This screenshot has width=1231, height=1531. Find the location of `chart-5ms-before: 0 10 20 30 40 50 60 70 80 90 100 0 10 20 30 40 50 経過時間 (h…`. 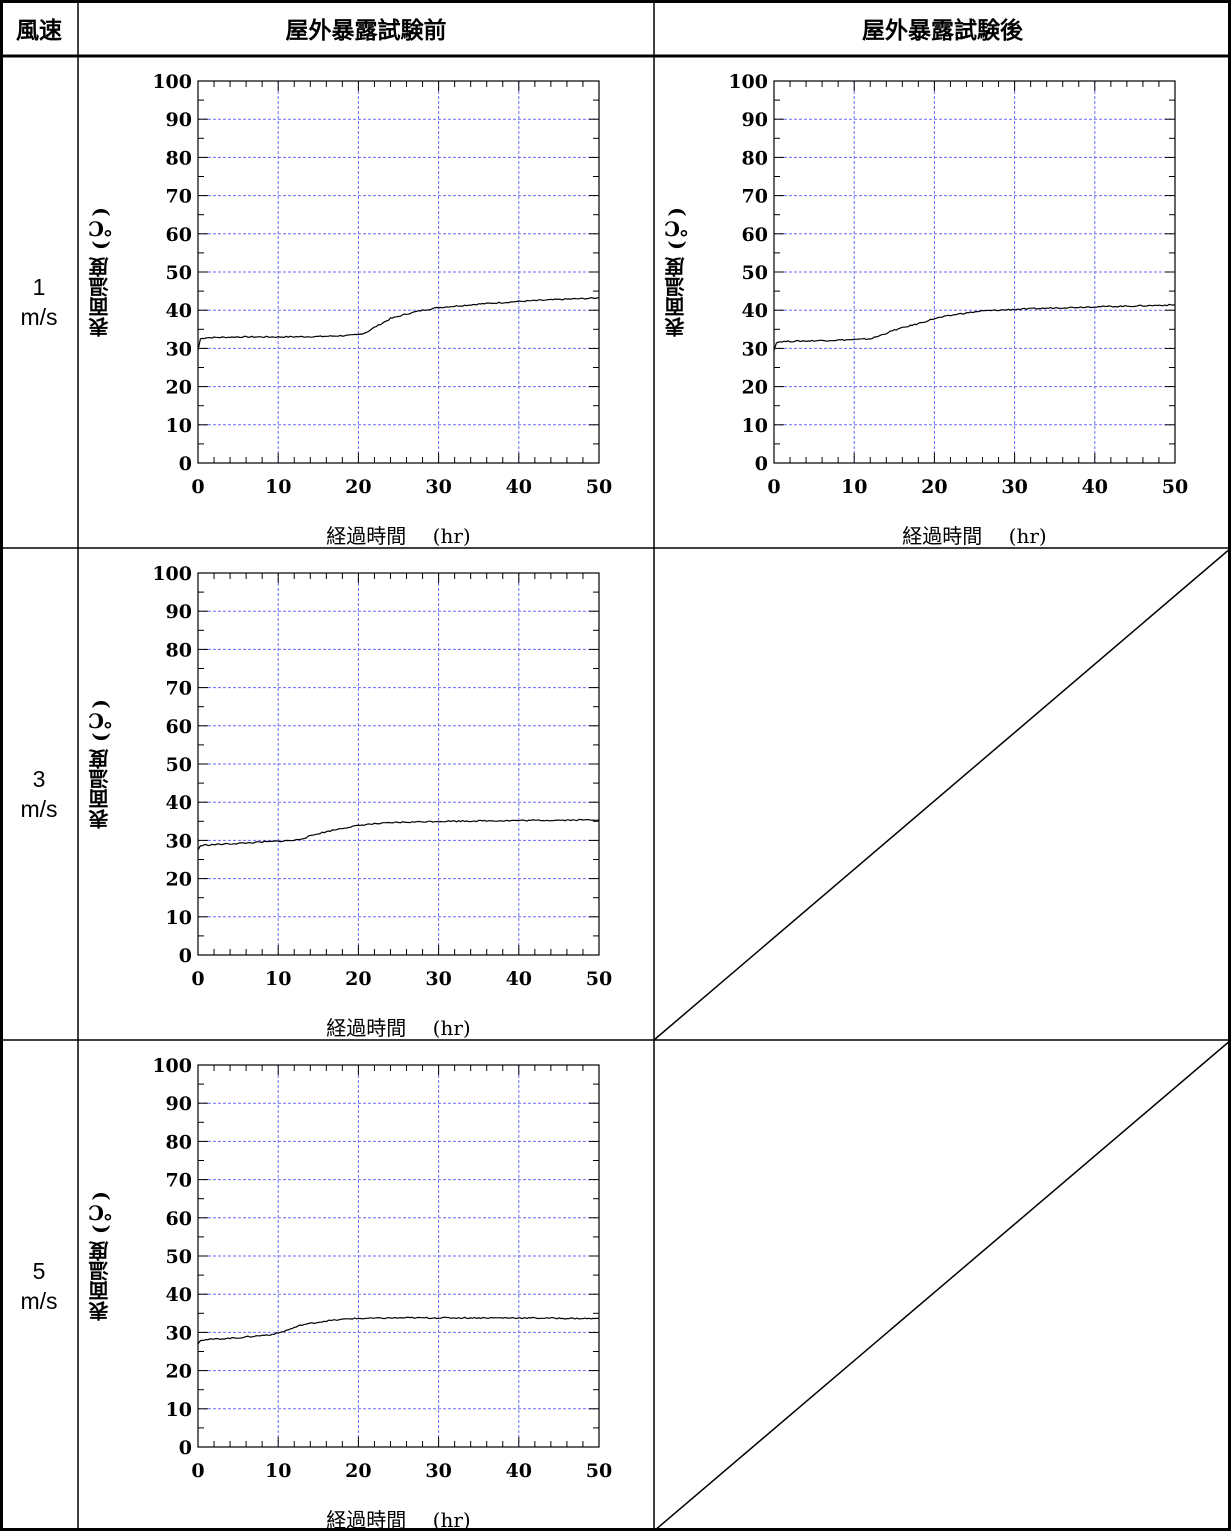

chart-5ms-before: 0 10 20 30 40 50 60 70 80 90 100 0 10 20 30 40 50 経過時間 (h… is located at coordinates (350, 1293).